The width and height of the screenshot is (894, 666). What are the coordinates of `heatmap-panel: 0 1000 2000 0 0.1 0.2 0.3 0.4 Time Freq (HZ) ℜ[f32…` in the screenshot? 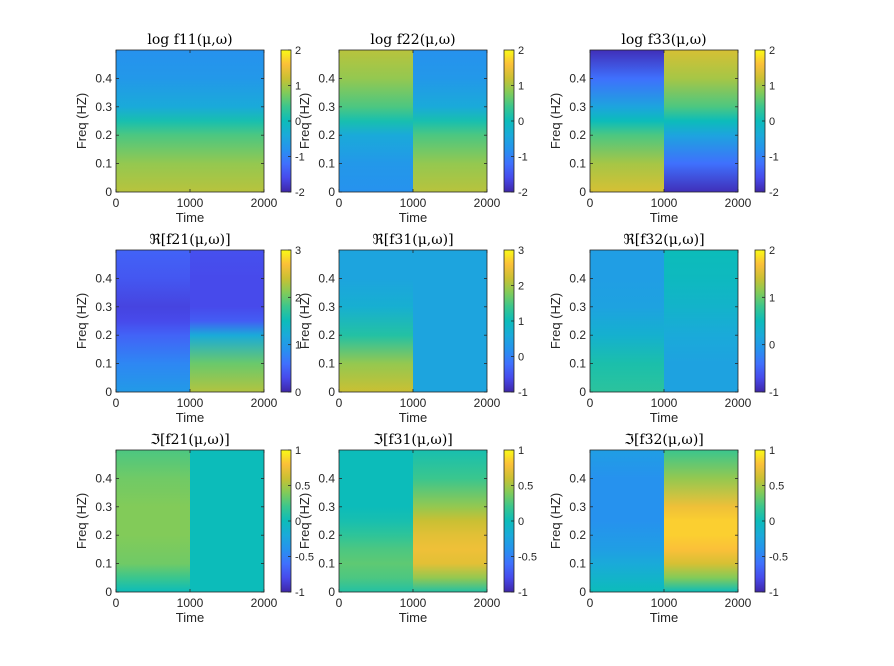 It's located at (663, 328).